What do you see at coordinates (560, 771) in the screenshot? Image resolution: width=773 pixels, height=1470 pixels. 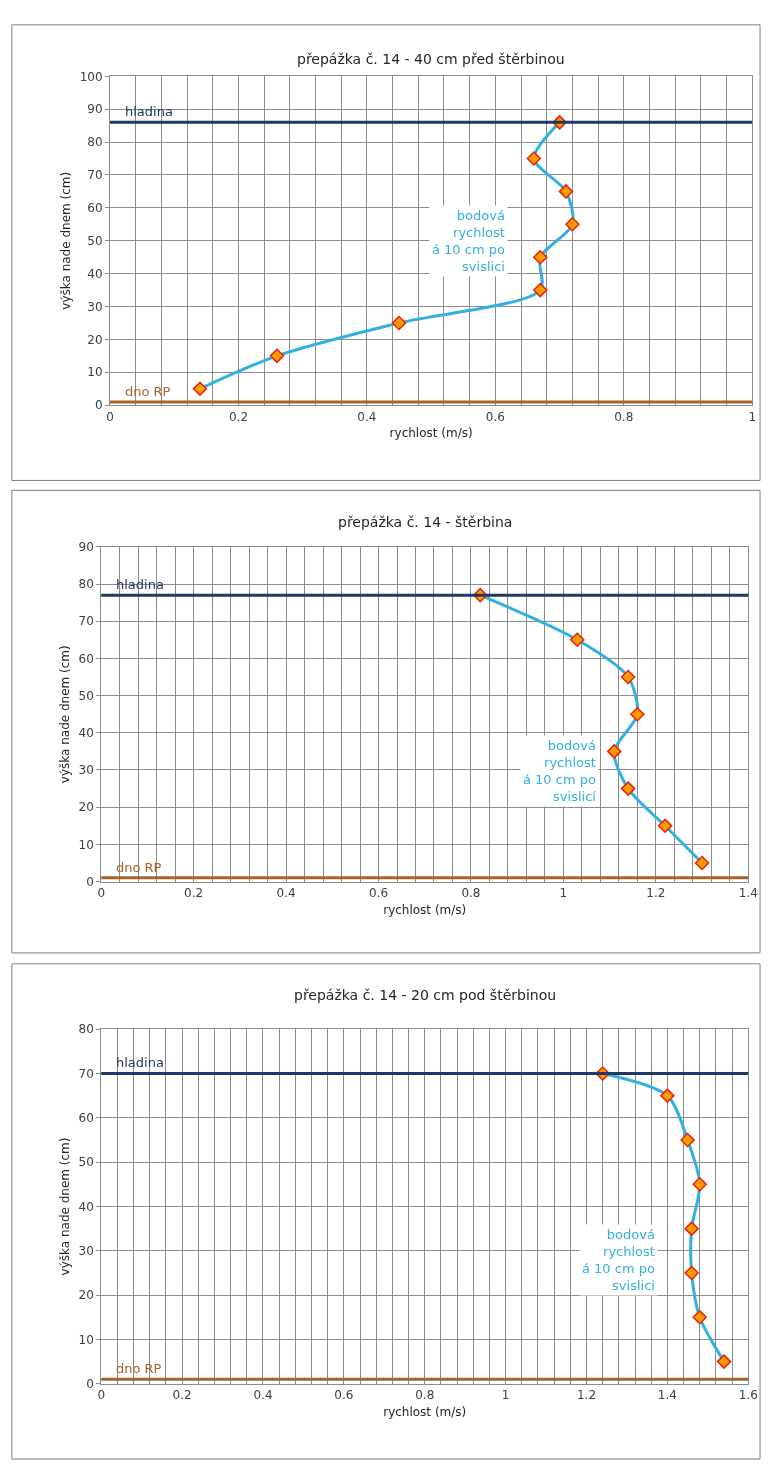 I see `annotation: bodová rychlost á 10 cm po svislicí` at bounding box center [560, 771].